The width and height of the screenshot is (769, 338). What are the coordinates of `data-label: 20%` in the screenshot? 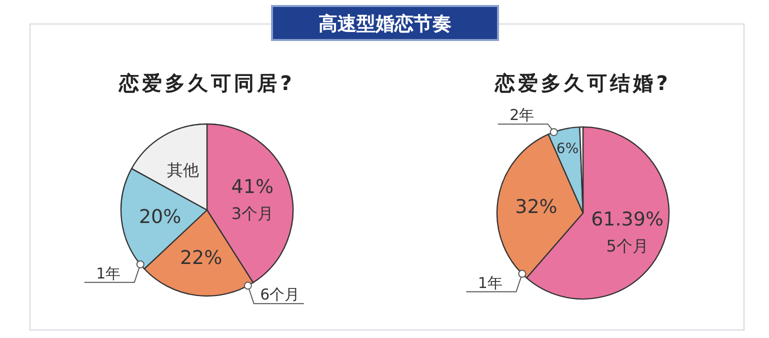 It's located at (160, 217).